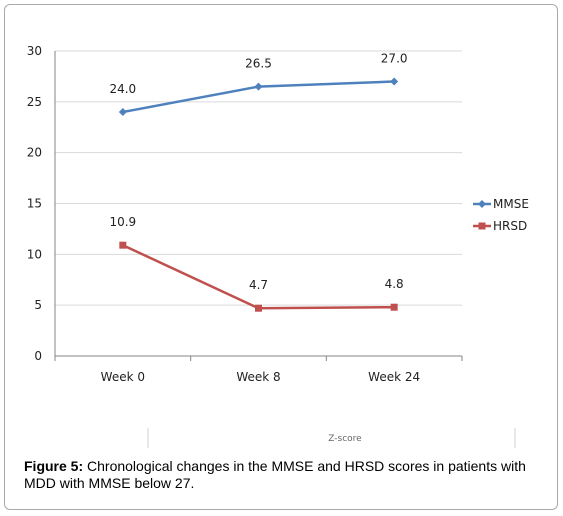 This screenshot has width=563, height=516. Describe the element at coordinates (511, 204) in the screenshot. I see `legend-label: MMSE` at that location.